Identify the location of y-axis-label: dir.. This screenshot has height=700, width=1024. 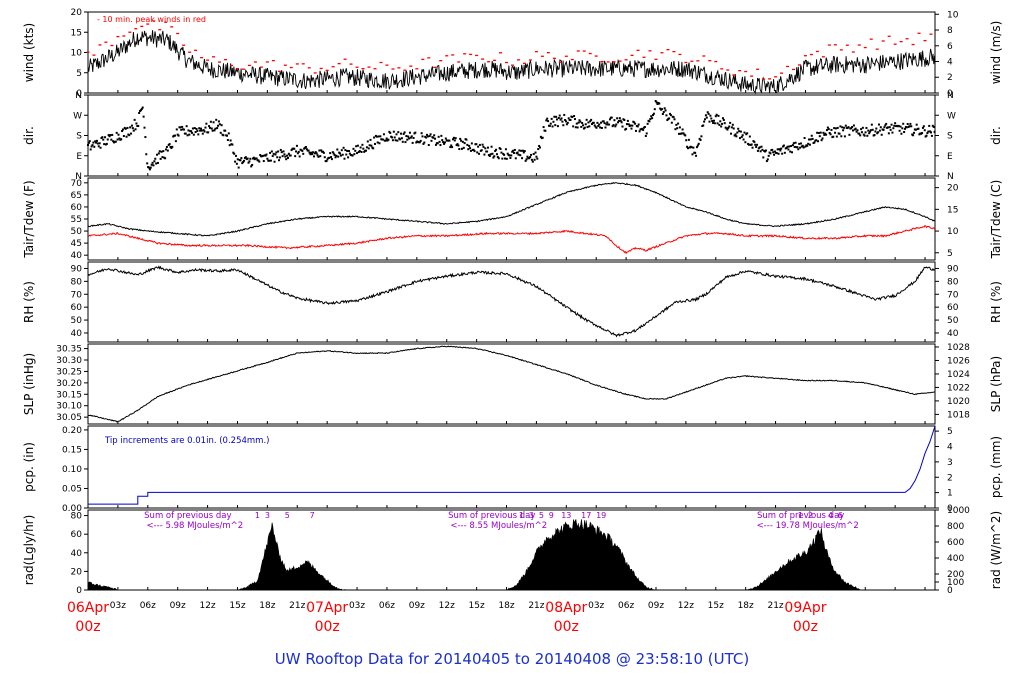
(29, 135).